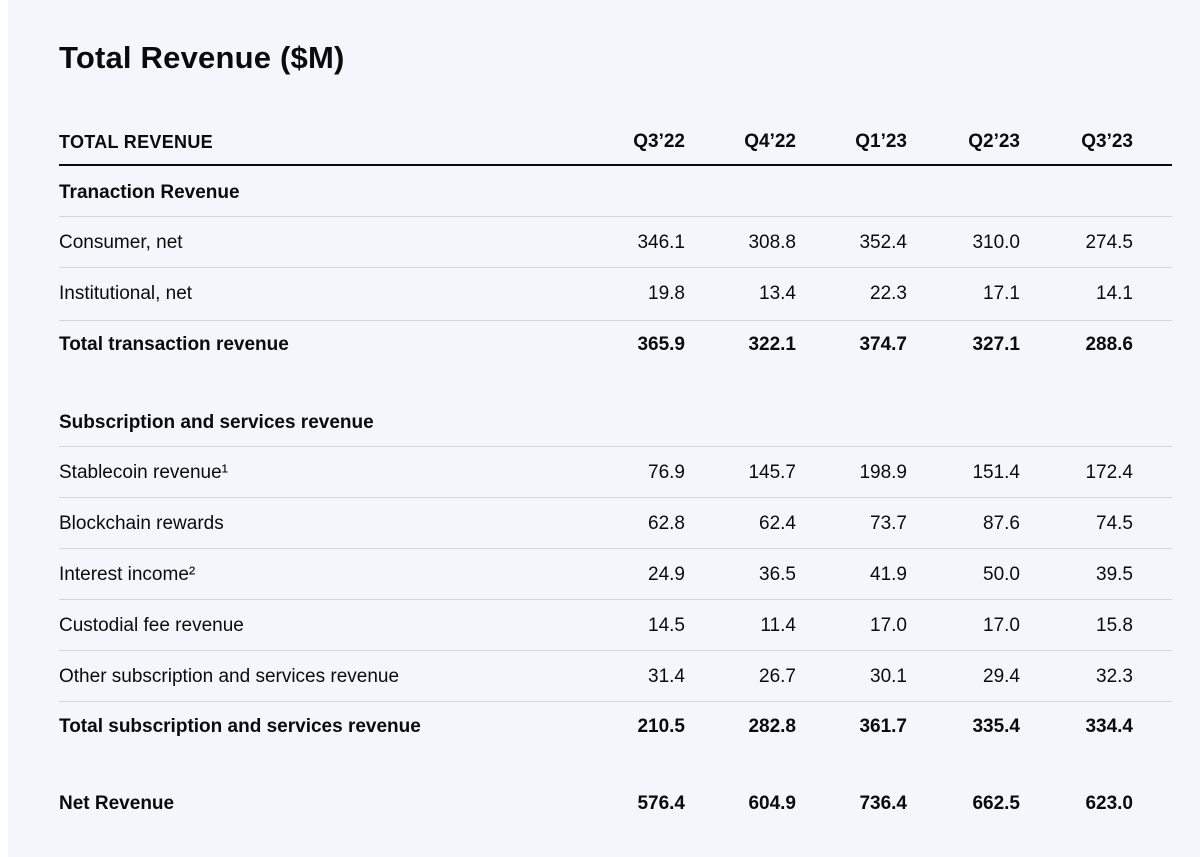  Describe the element at coordinates (661, 726) in the screenshot. I see `cell-value: 210.5` at that location.